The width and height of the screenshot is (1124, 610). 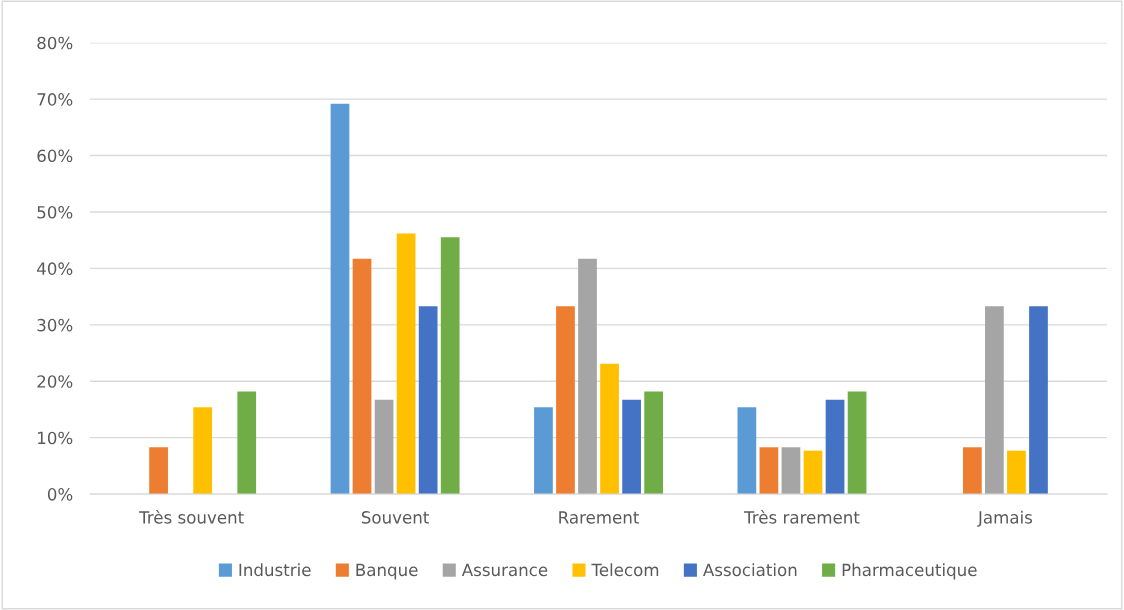 What do you see at coordinates (55, 99) in the screenshot?
I see `y-tick-label: 70%` at bounding box center [55, 99].